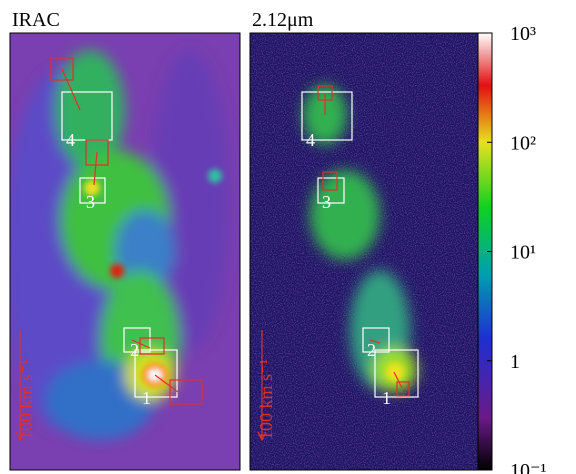  What do you see at coordinates (523, 143) in the screenshot?
I see `colorbar-label: 10²` at bounding box center [523, 143].